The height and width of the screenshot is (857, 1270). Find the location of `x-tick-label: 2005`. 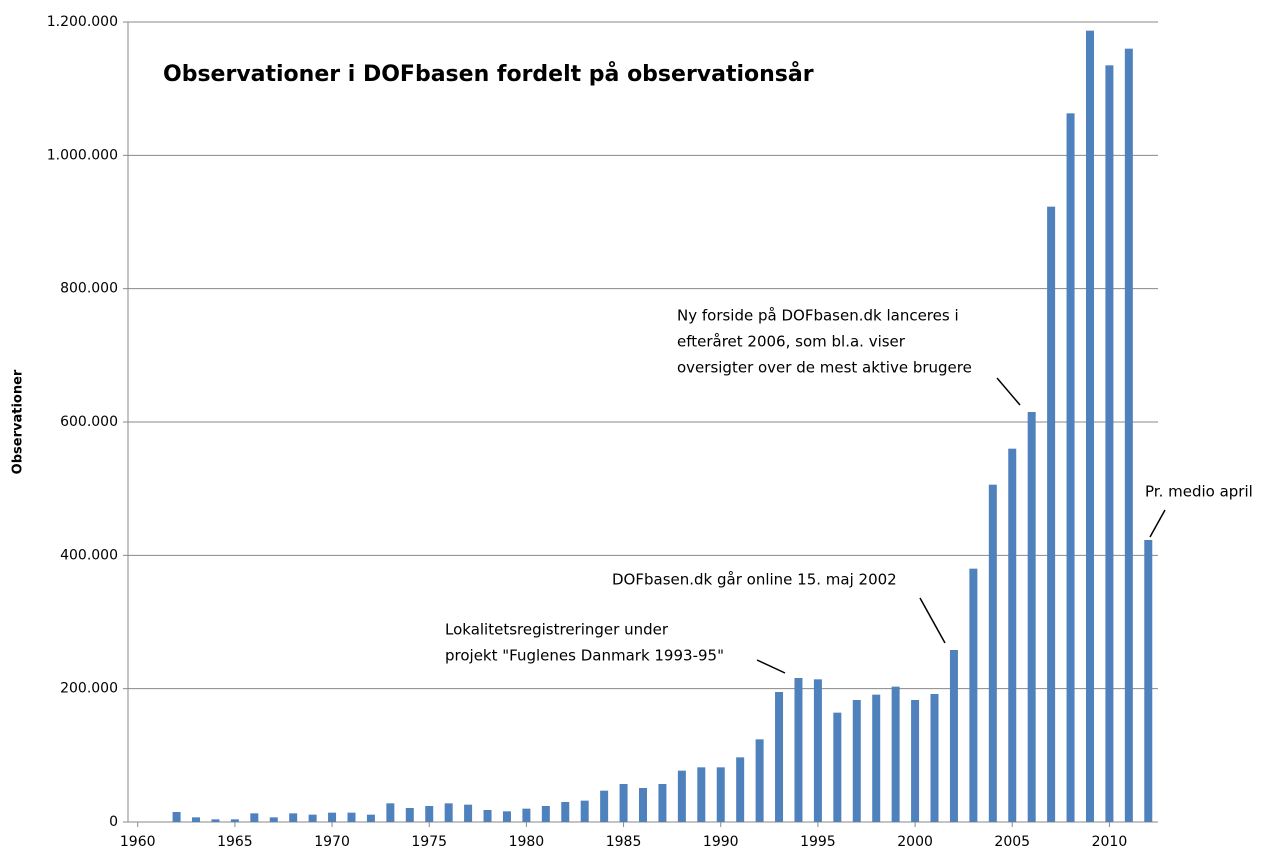

x-tick-label: 2005 is located at coordinates (1012, 842).